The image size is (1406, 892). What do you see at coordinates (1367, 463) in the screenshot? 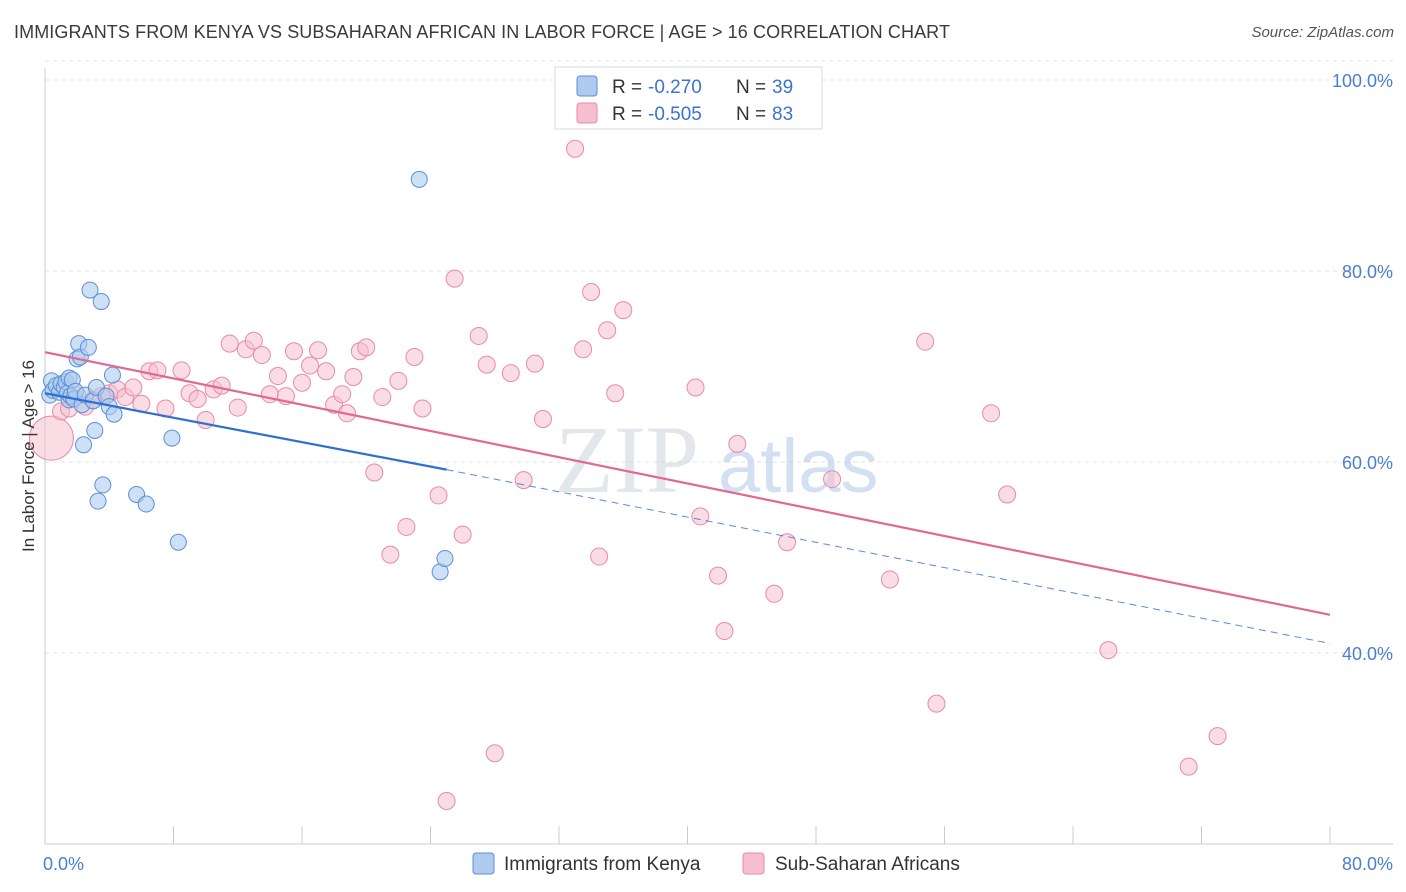
I see `y-tick-label-1: 60.0%` at bounding box center [1367, 463].